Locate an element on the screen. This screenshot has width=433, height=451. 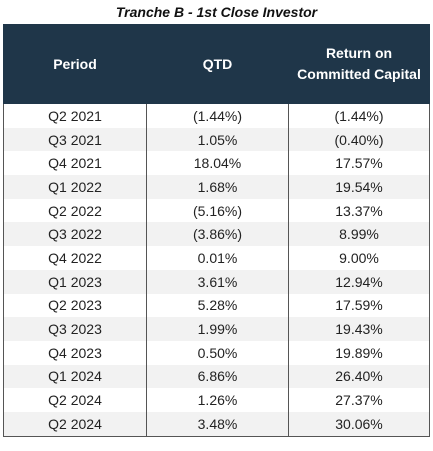
header-line-1: Return on is located at coordinates (359, 53).